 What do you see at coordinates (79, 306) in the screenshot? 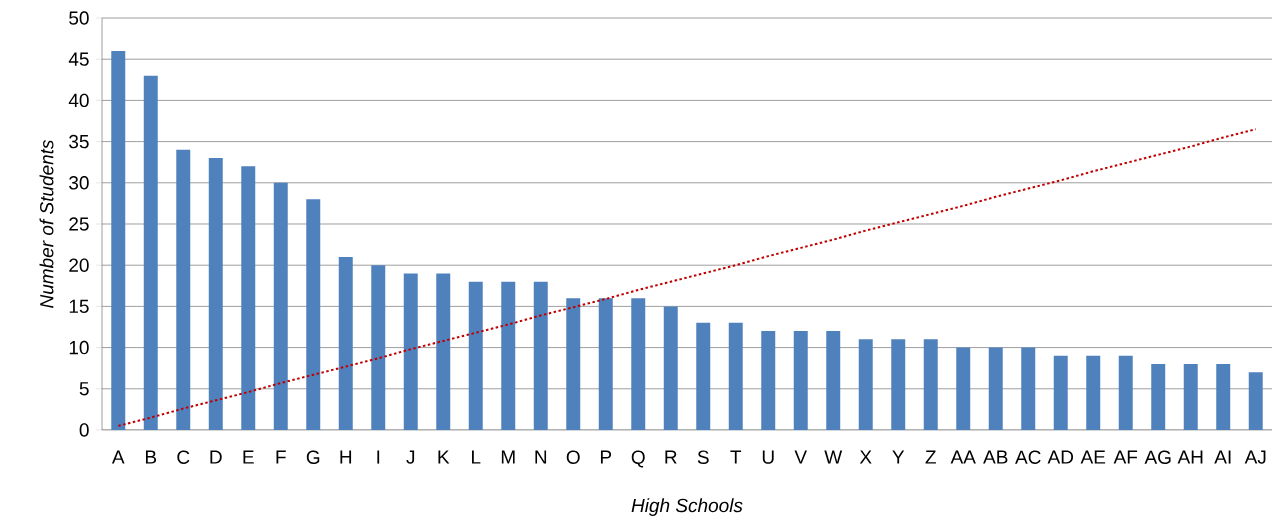
I see `y-tick-label: 15` at bounding box center [79, 306].